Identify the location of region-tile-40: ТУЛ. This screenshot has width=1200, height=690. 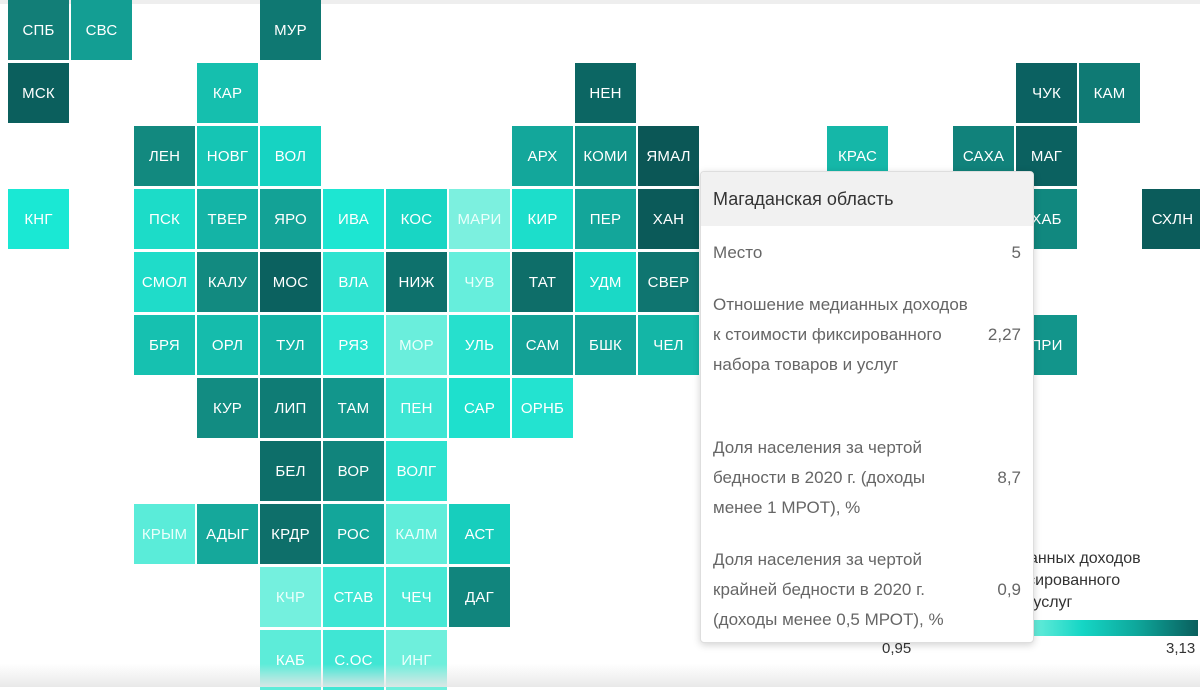
(290, 345).